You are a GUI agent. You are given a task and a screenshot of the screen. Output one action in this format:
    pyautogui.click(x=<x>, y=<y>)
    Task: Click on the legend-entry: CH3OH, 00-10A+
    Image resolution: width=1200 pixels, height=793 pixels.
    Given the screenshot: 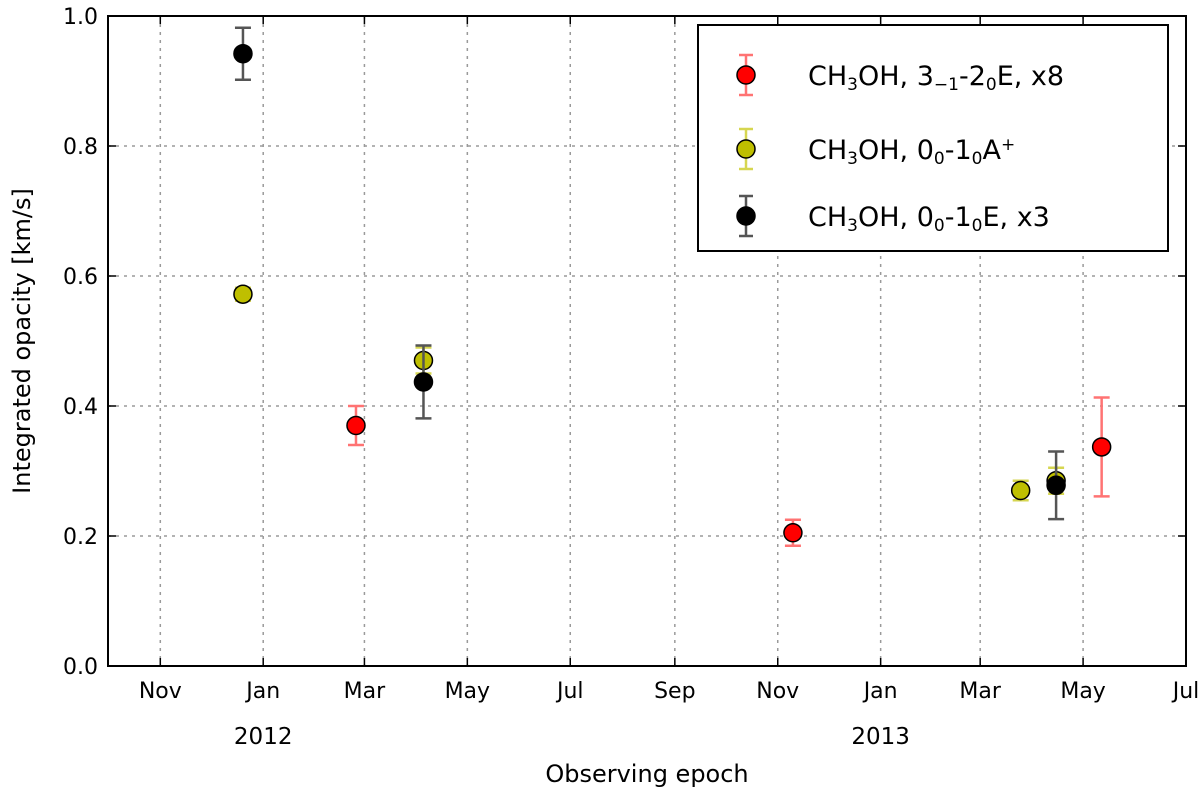 What is the action you would take?
    pyautogui.click(x=875, y=149)
    